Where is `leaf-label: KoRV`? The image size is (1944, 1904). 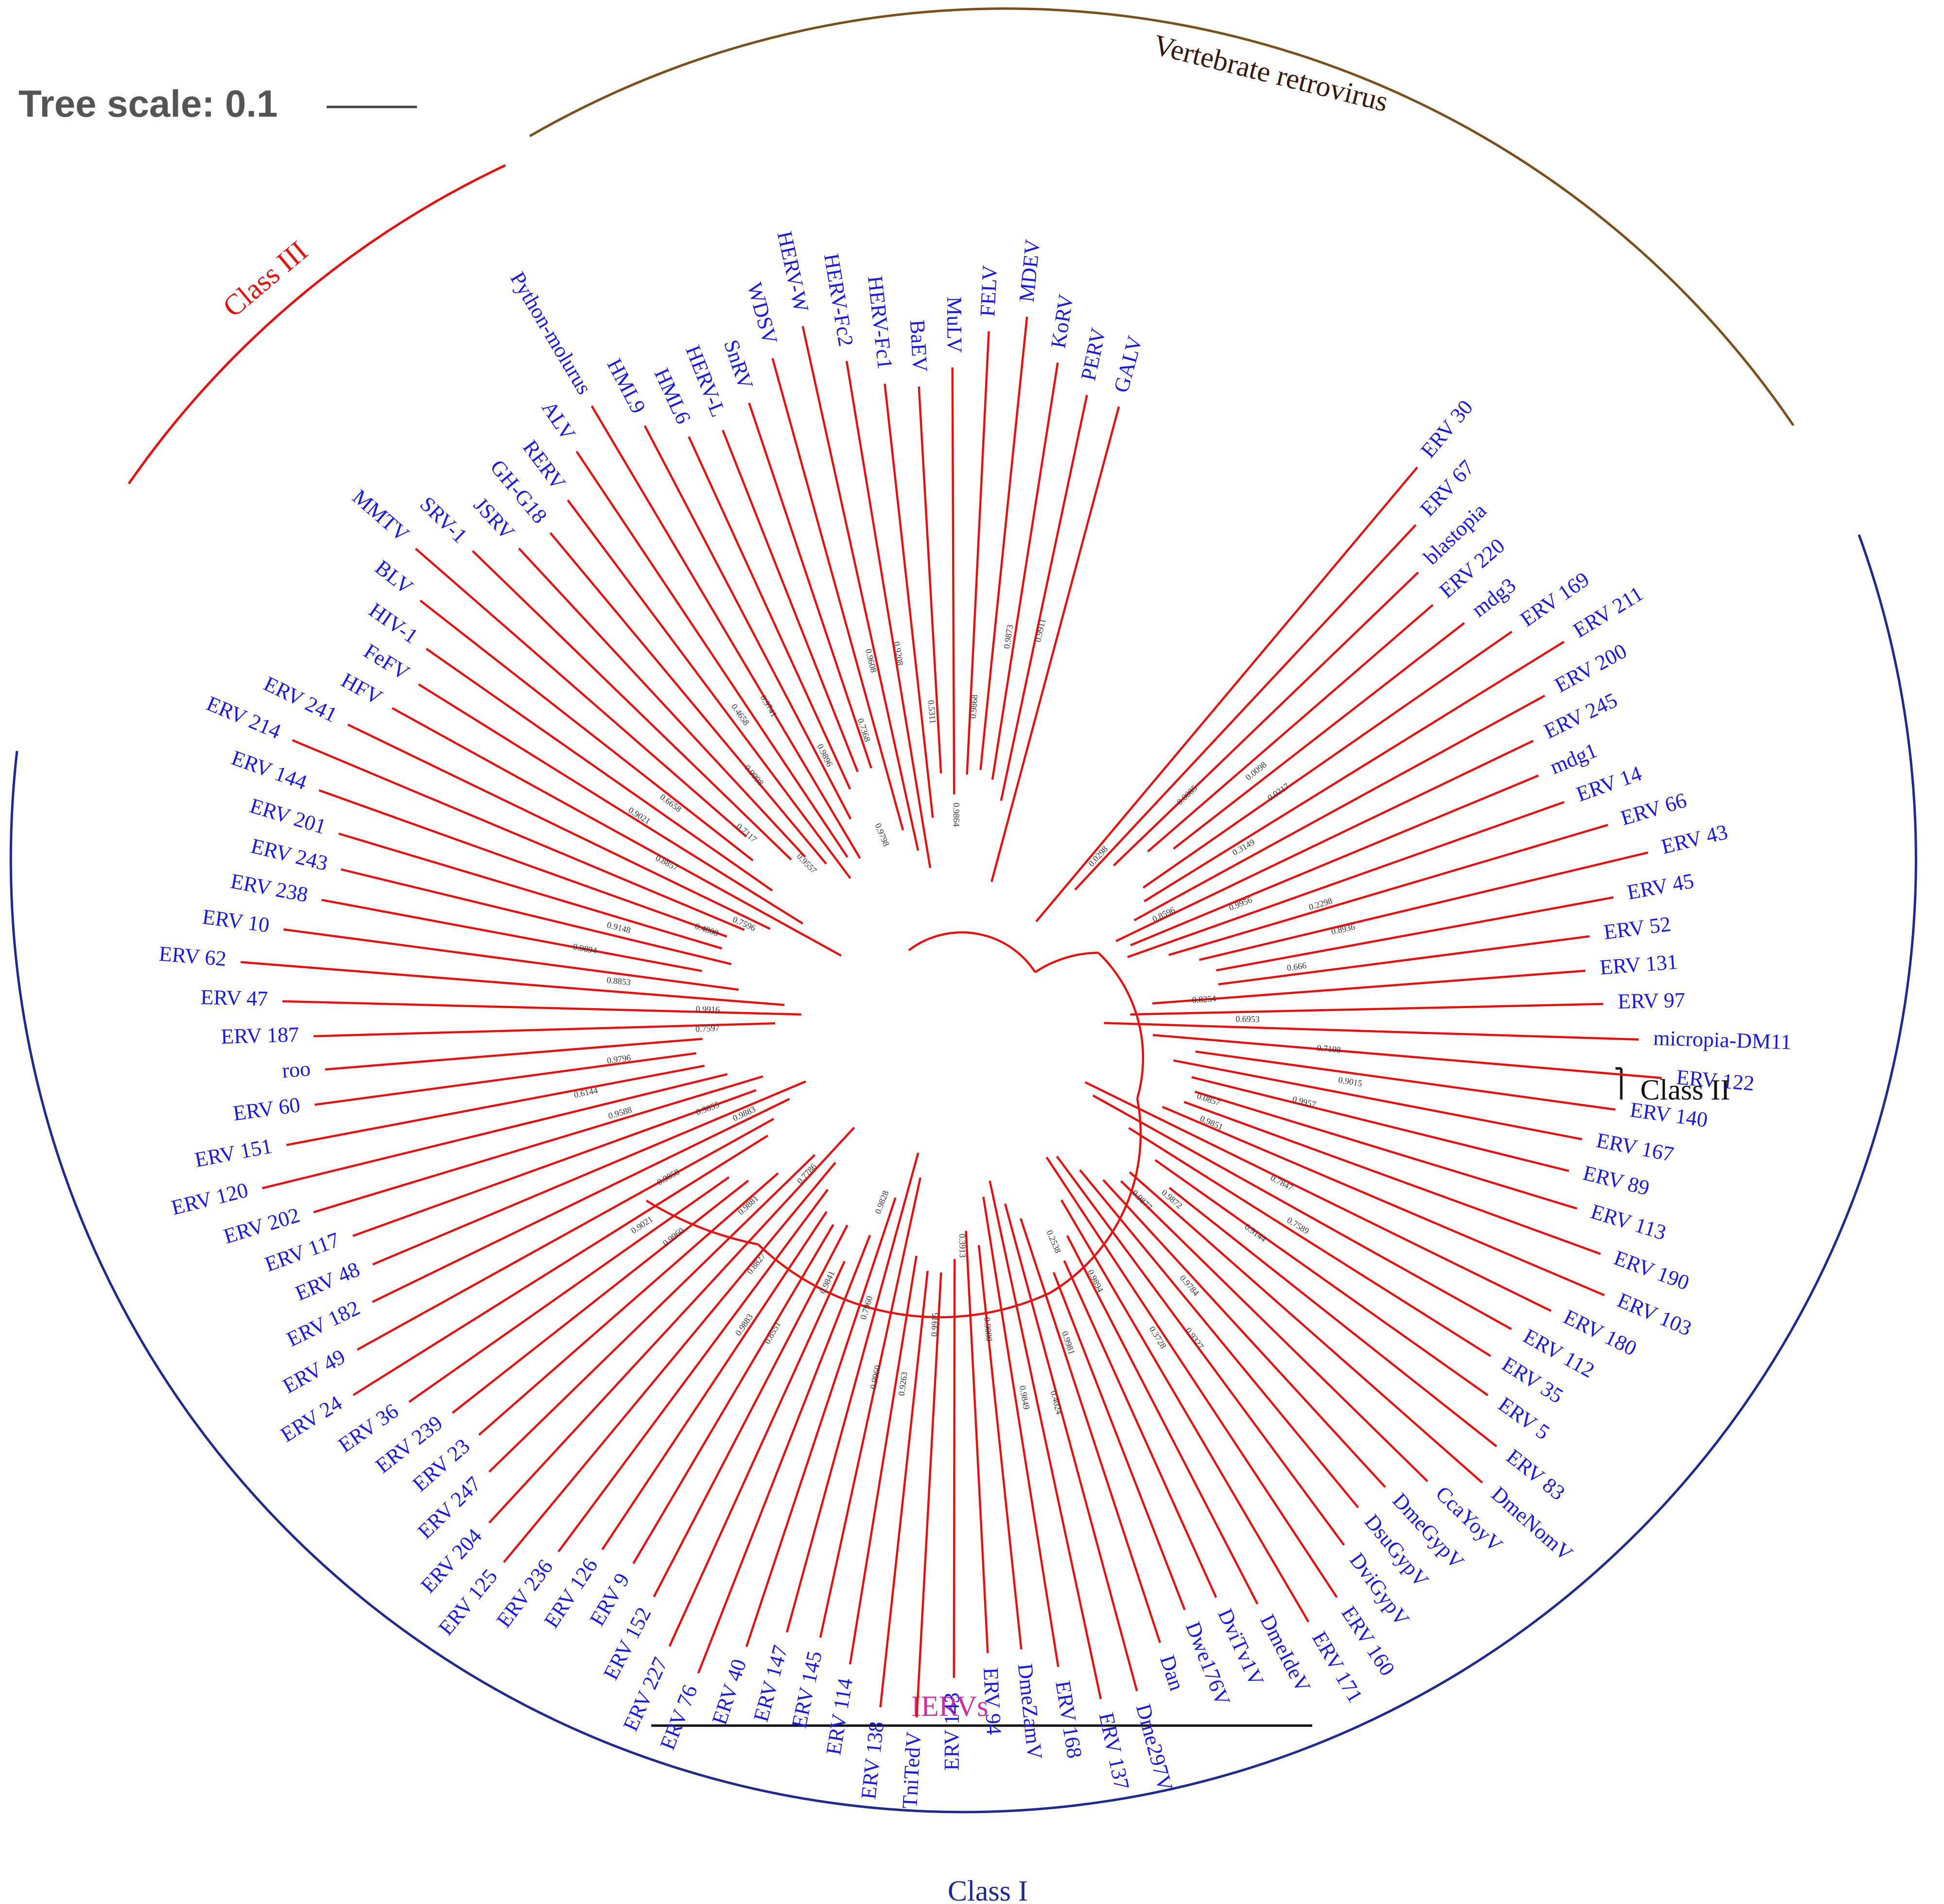 leaf-label: KoRV is located at coordinates (1062, 321).